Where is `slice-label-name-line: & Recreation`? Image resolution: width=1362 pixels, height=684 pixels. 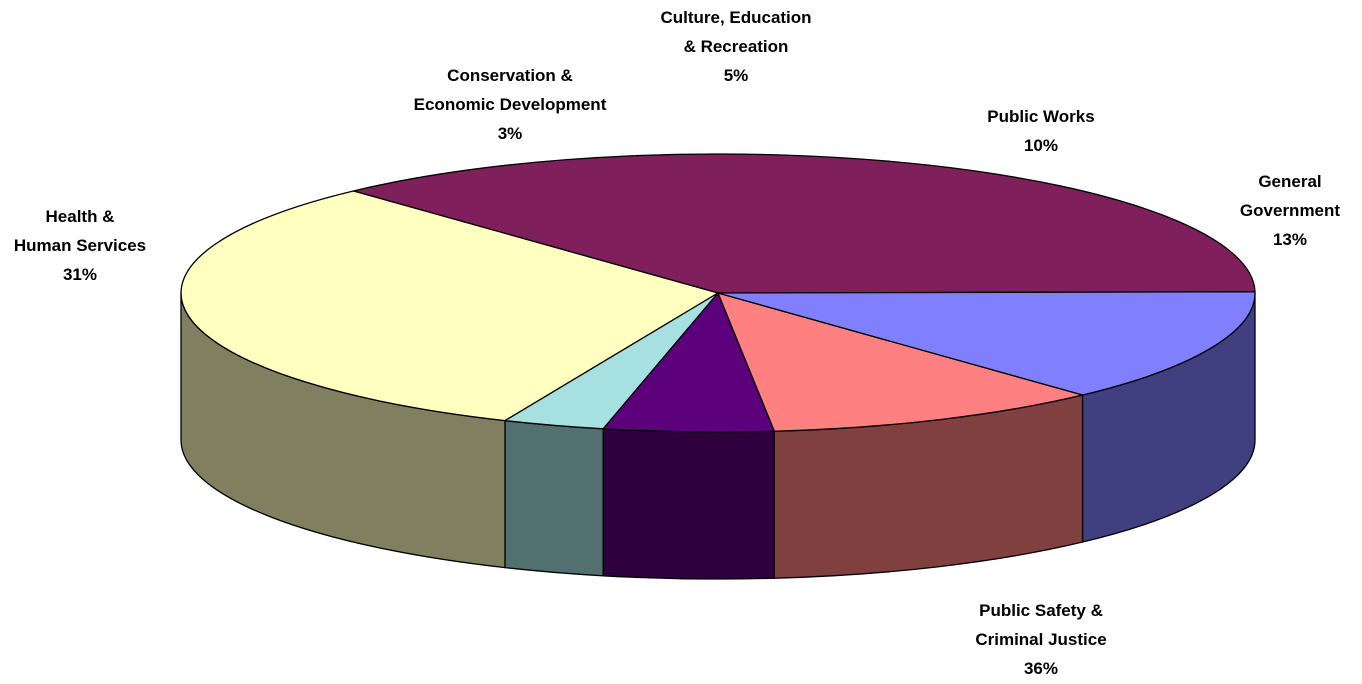
slice-label-name-line: & Recreation is located at coordinates (736, 46).